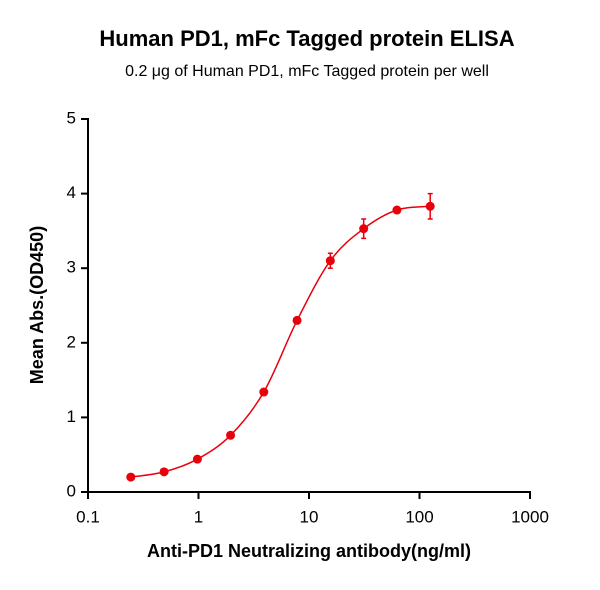 This screenshot has width=600, height=590. What do you see at coordinates (198, 516) in the screenshot?
I see `x-tick-label: 1` at bounding box center [198, 516].